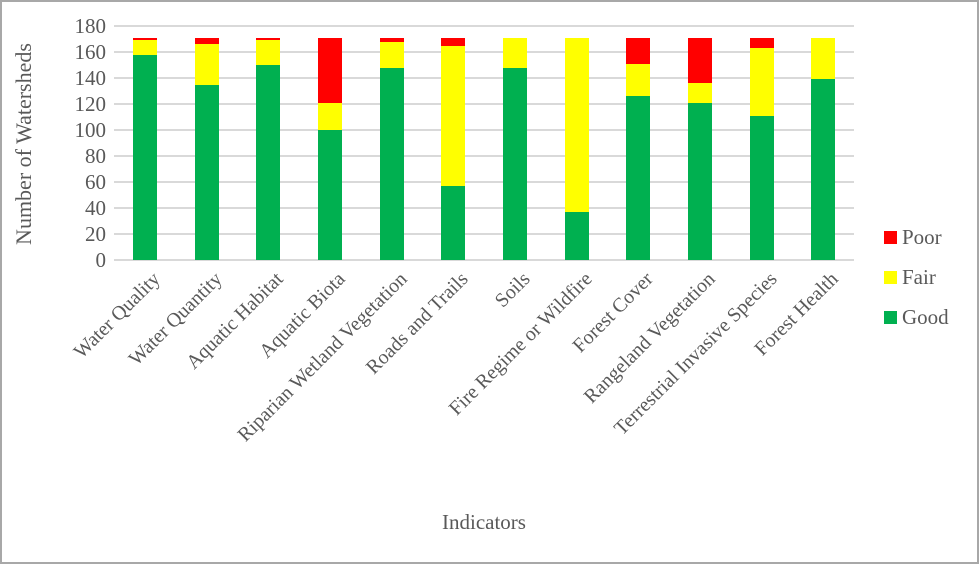 This screenshot has height=564, width=979. I want to click on y-tick-label: 160, so click(90, 52).